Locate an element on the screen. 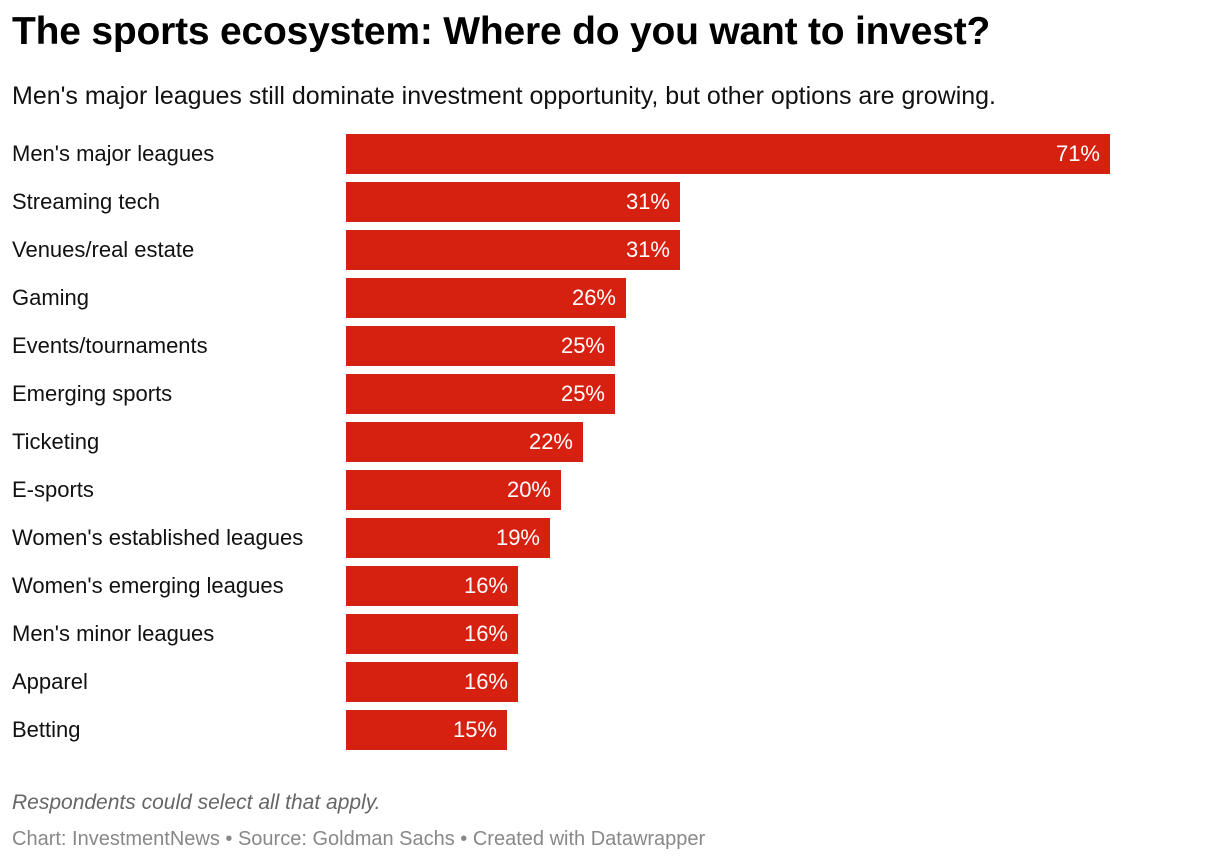  category-label: Betting is located at coordinates (46, 729).